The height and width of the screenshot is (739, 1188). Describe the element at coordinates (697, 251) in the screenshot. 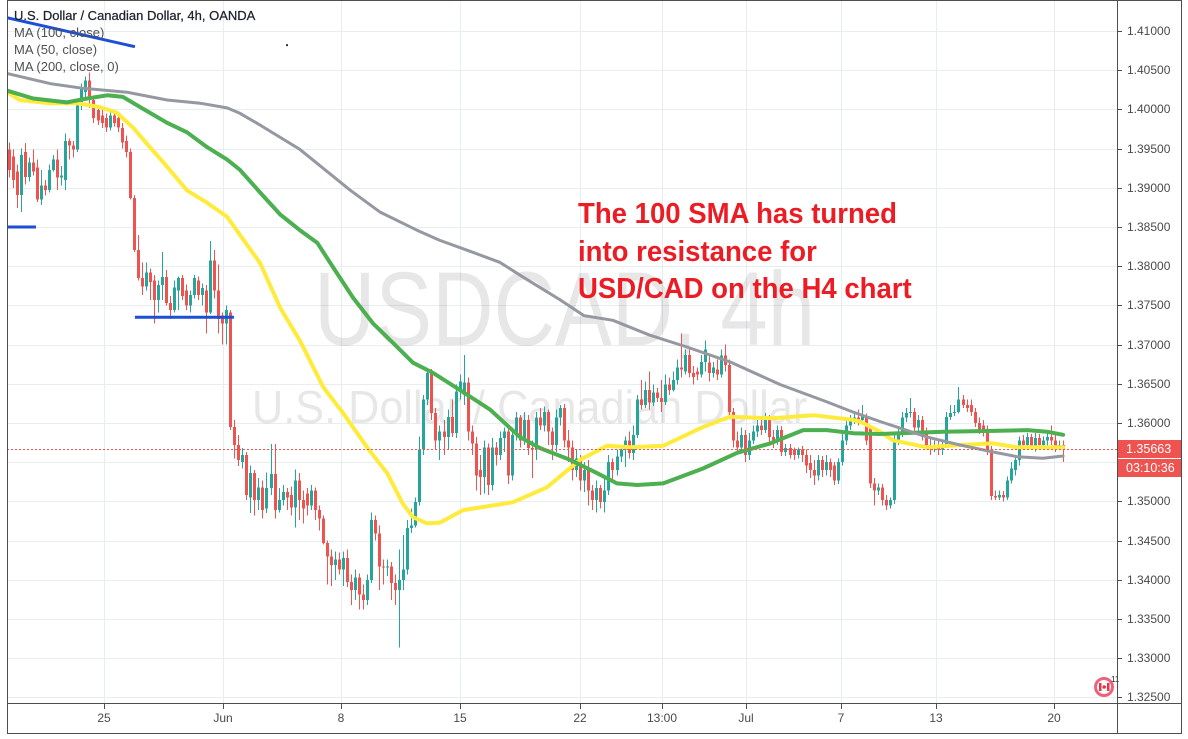

I see `annotation-line-2: into resistance for` at that location.